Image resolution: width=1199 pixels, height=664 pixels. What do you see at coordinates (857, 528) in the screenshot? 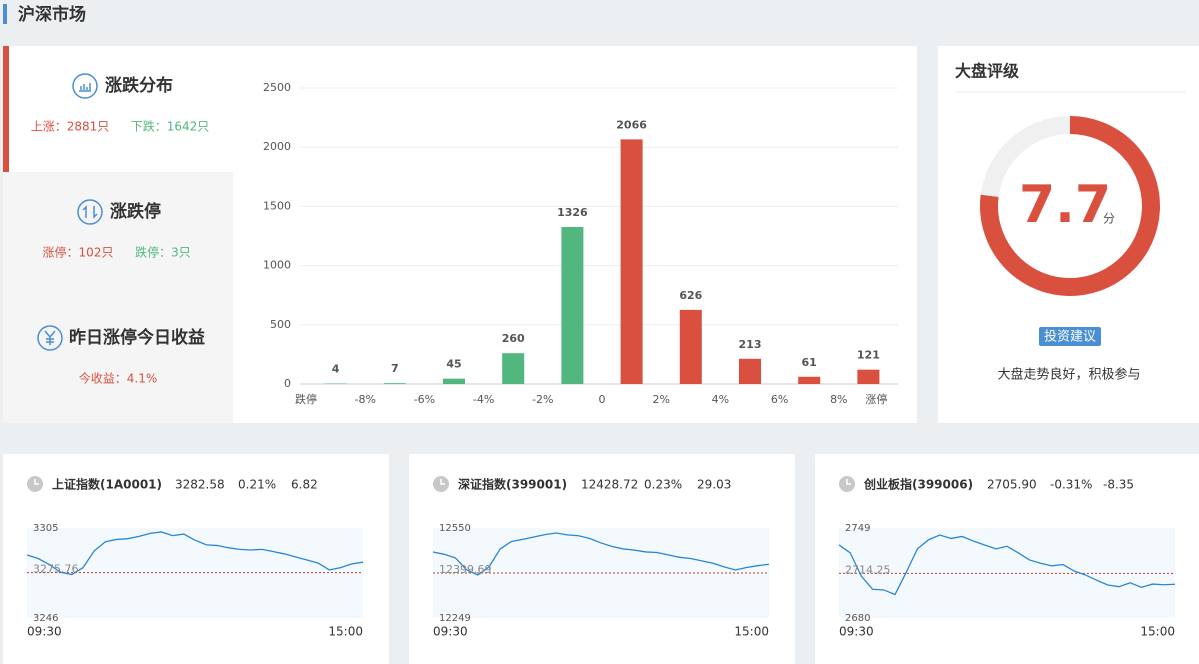
I see `y-tick-label: 2749` at bounding box center [857, 528].